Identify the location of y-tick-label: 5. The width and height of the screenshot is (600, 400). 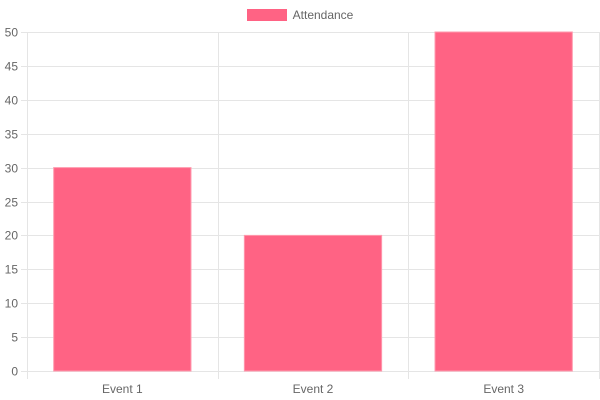
(14, 338).